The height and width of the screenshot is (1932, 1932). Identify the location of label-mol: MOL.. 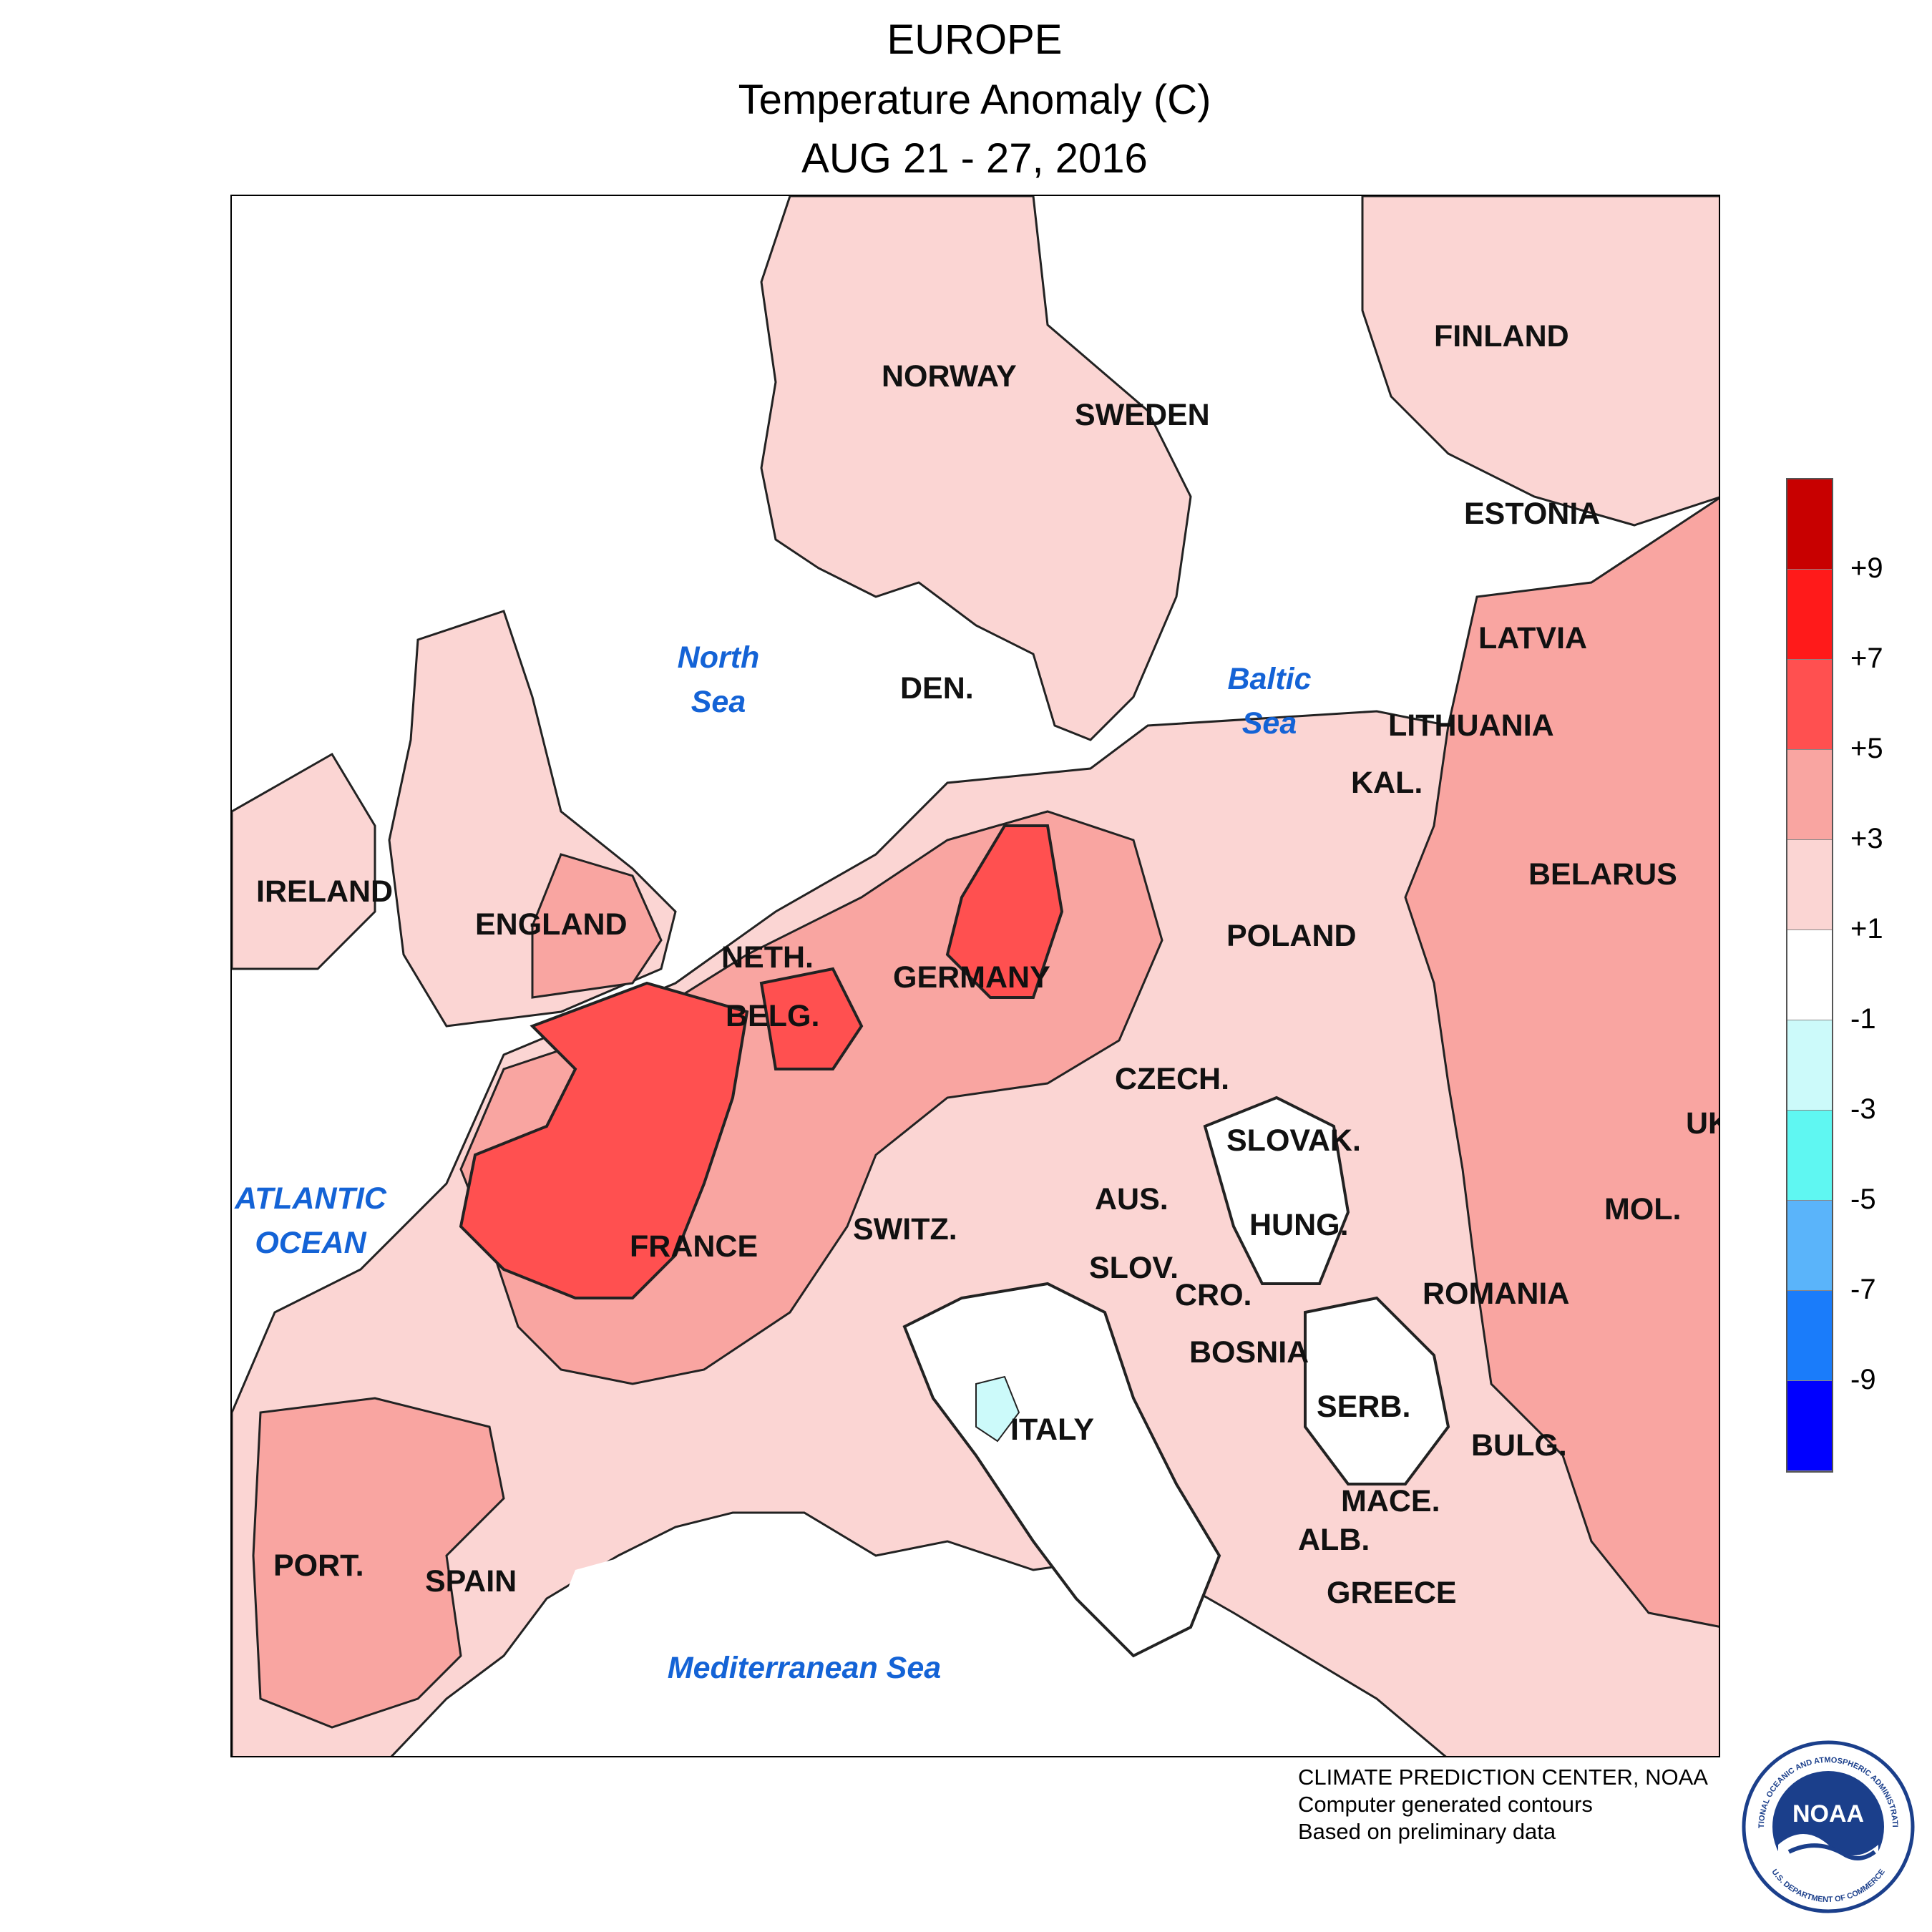
(1643, 1209).